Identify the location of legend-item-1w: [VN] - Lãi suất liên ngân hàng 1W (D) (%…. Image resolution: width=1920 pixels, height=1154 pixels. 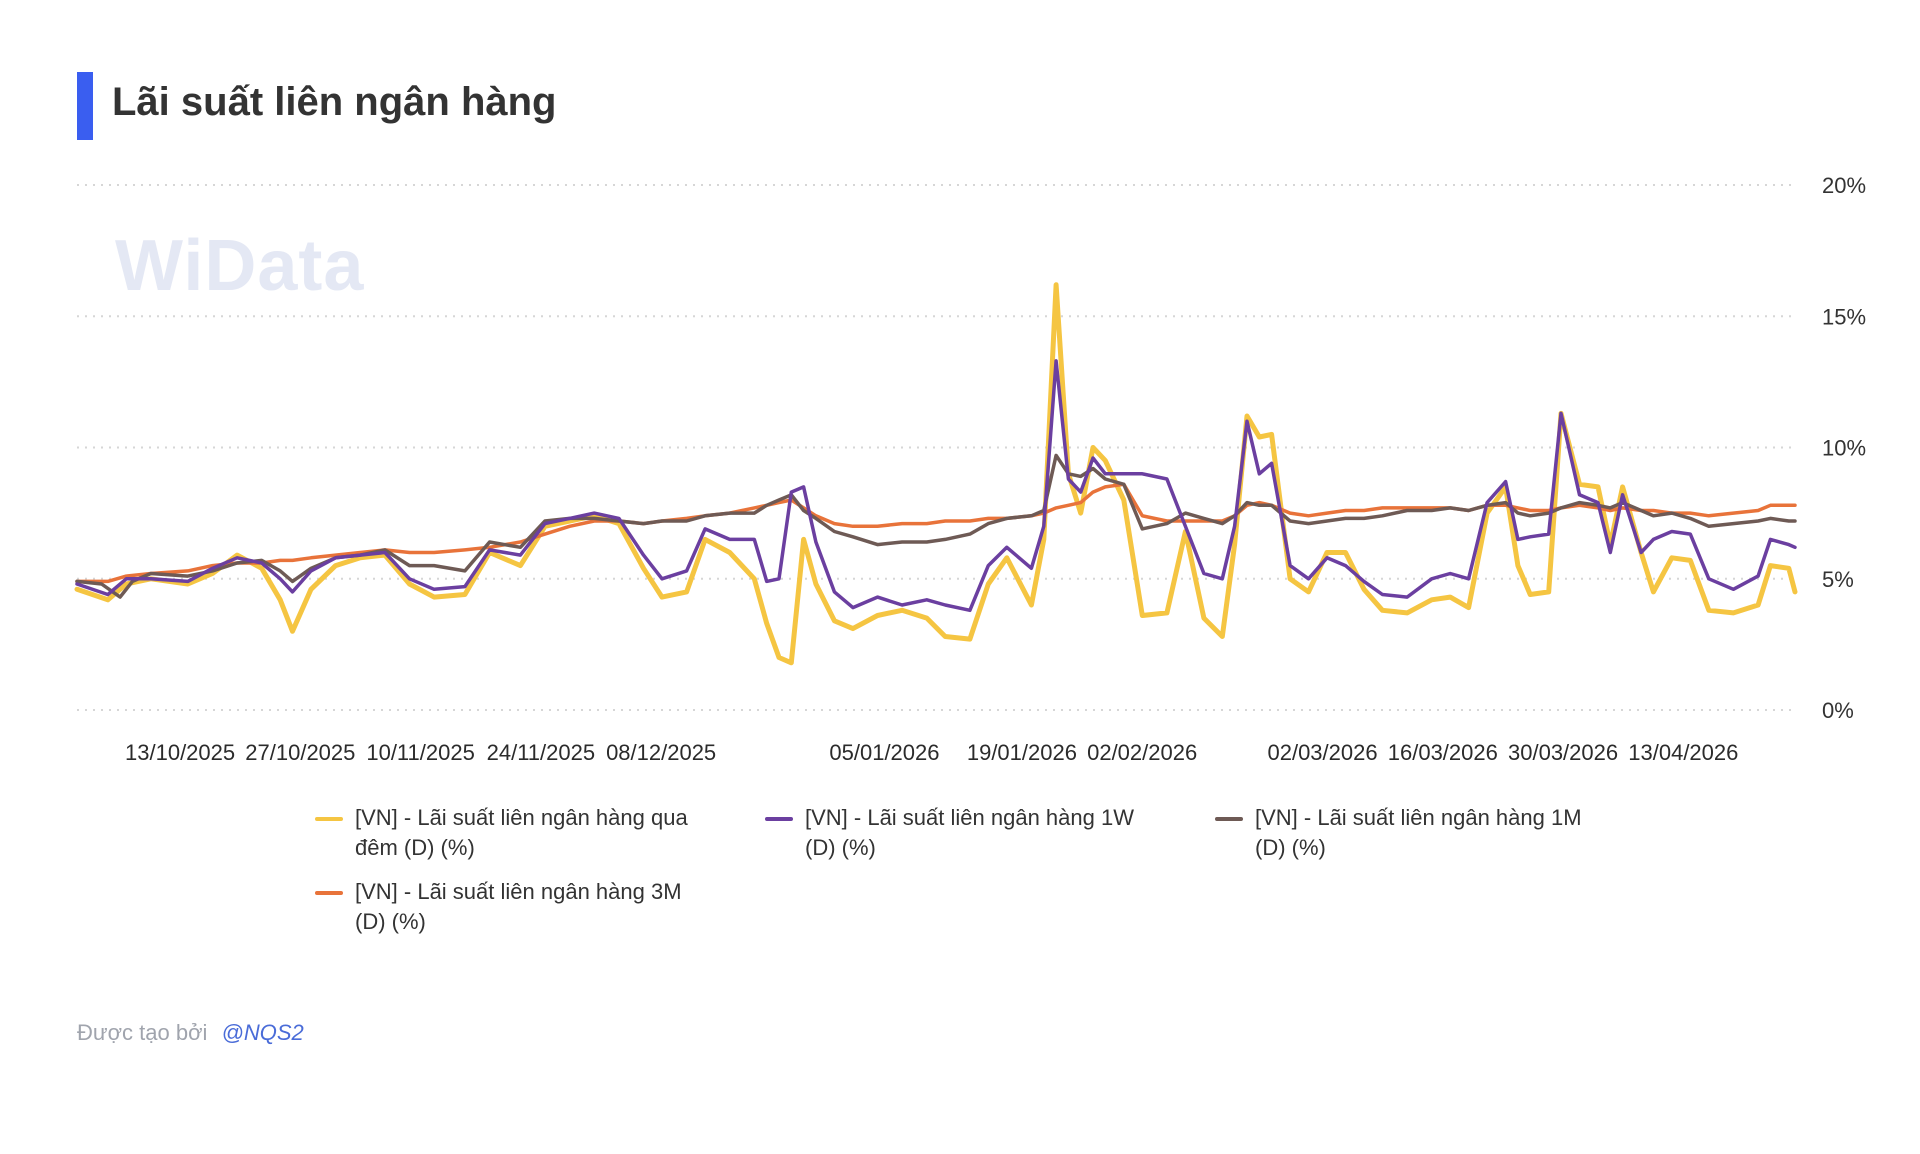
(965, 833).